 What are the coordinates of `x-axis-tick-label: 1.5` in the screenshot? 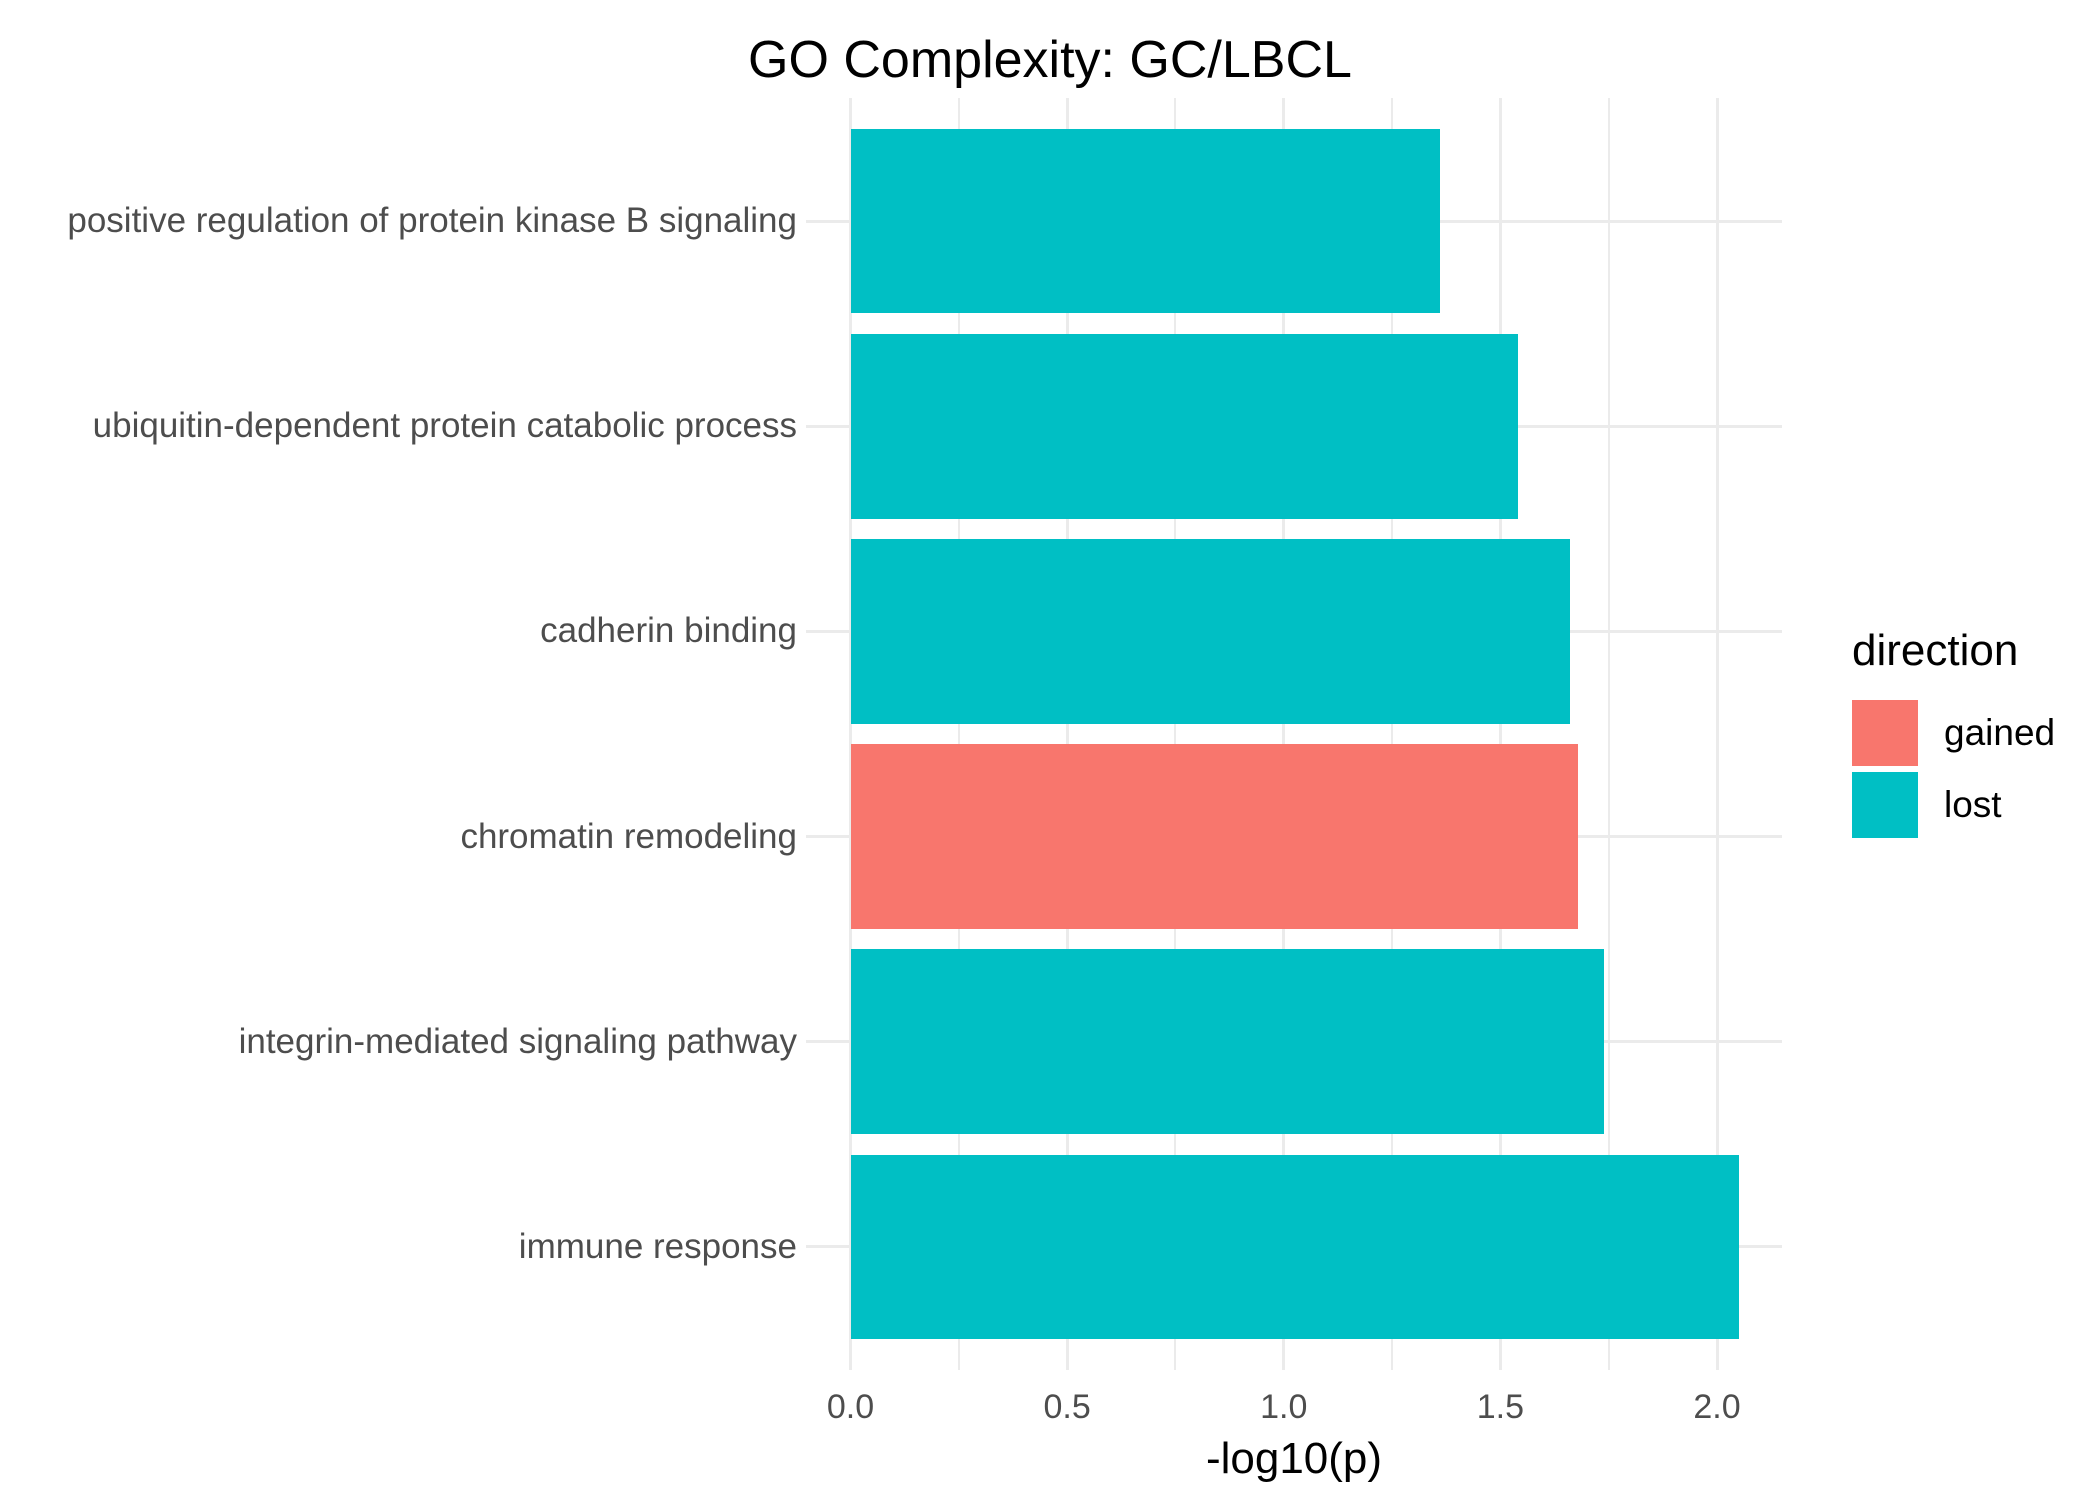 It's located at (1500, 1407).